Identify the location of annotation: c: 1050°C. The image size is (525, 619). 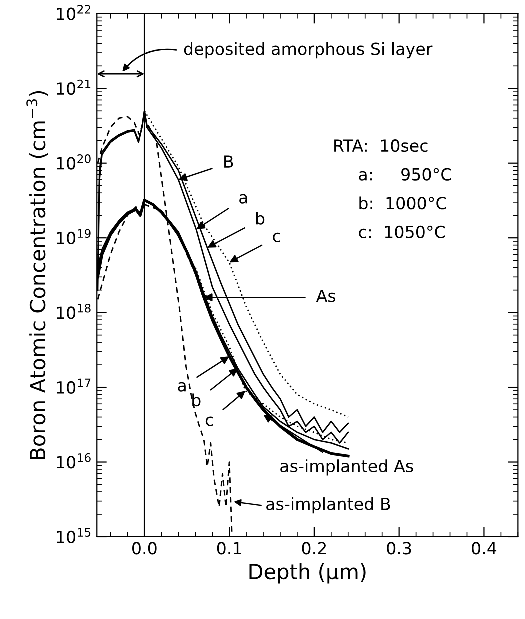
(402, 232).